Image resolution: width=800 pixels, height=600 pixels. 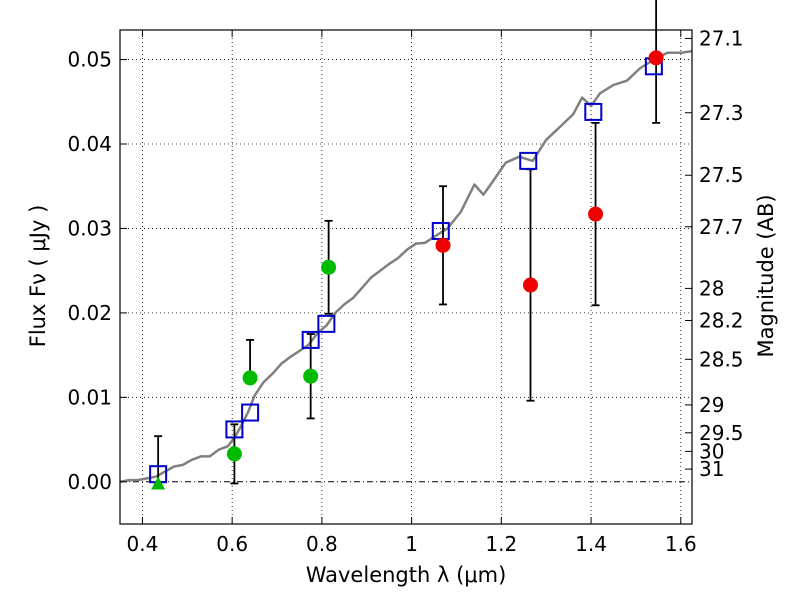 I want to click on right-tick-label: 27.1, so click(x=721, y=38).